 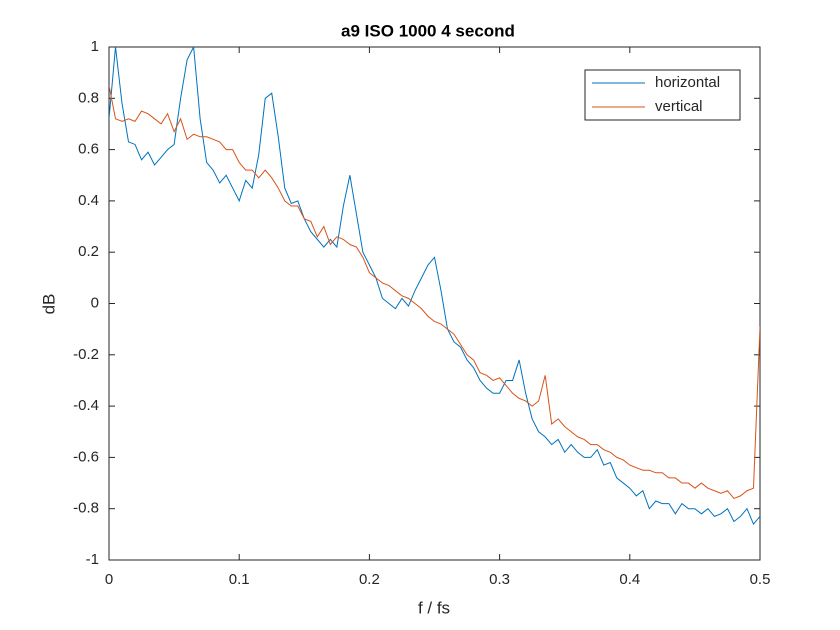 What do you see at coordinates (92, 559) in the screenshot?
I see `y-tick-label: -1` at bounding box center [92, 559].